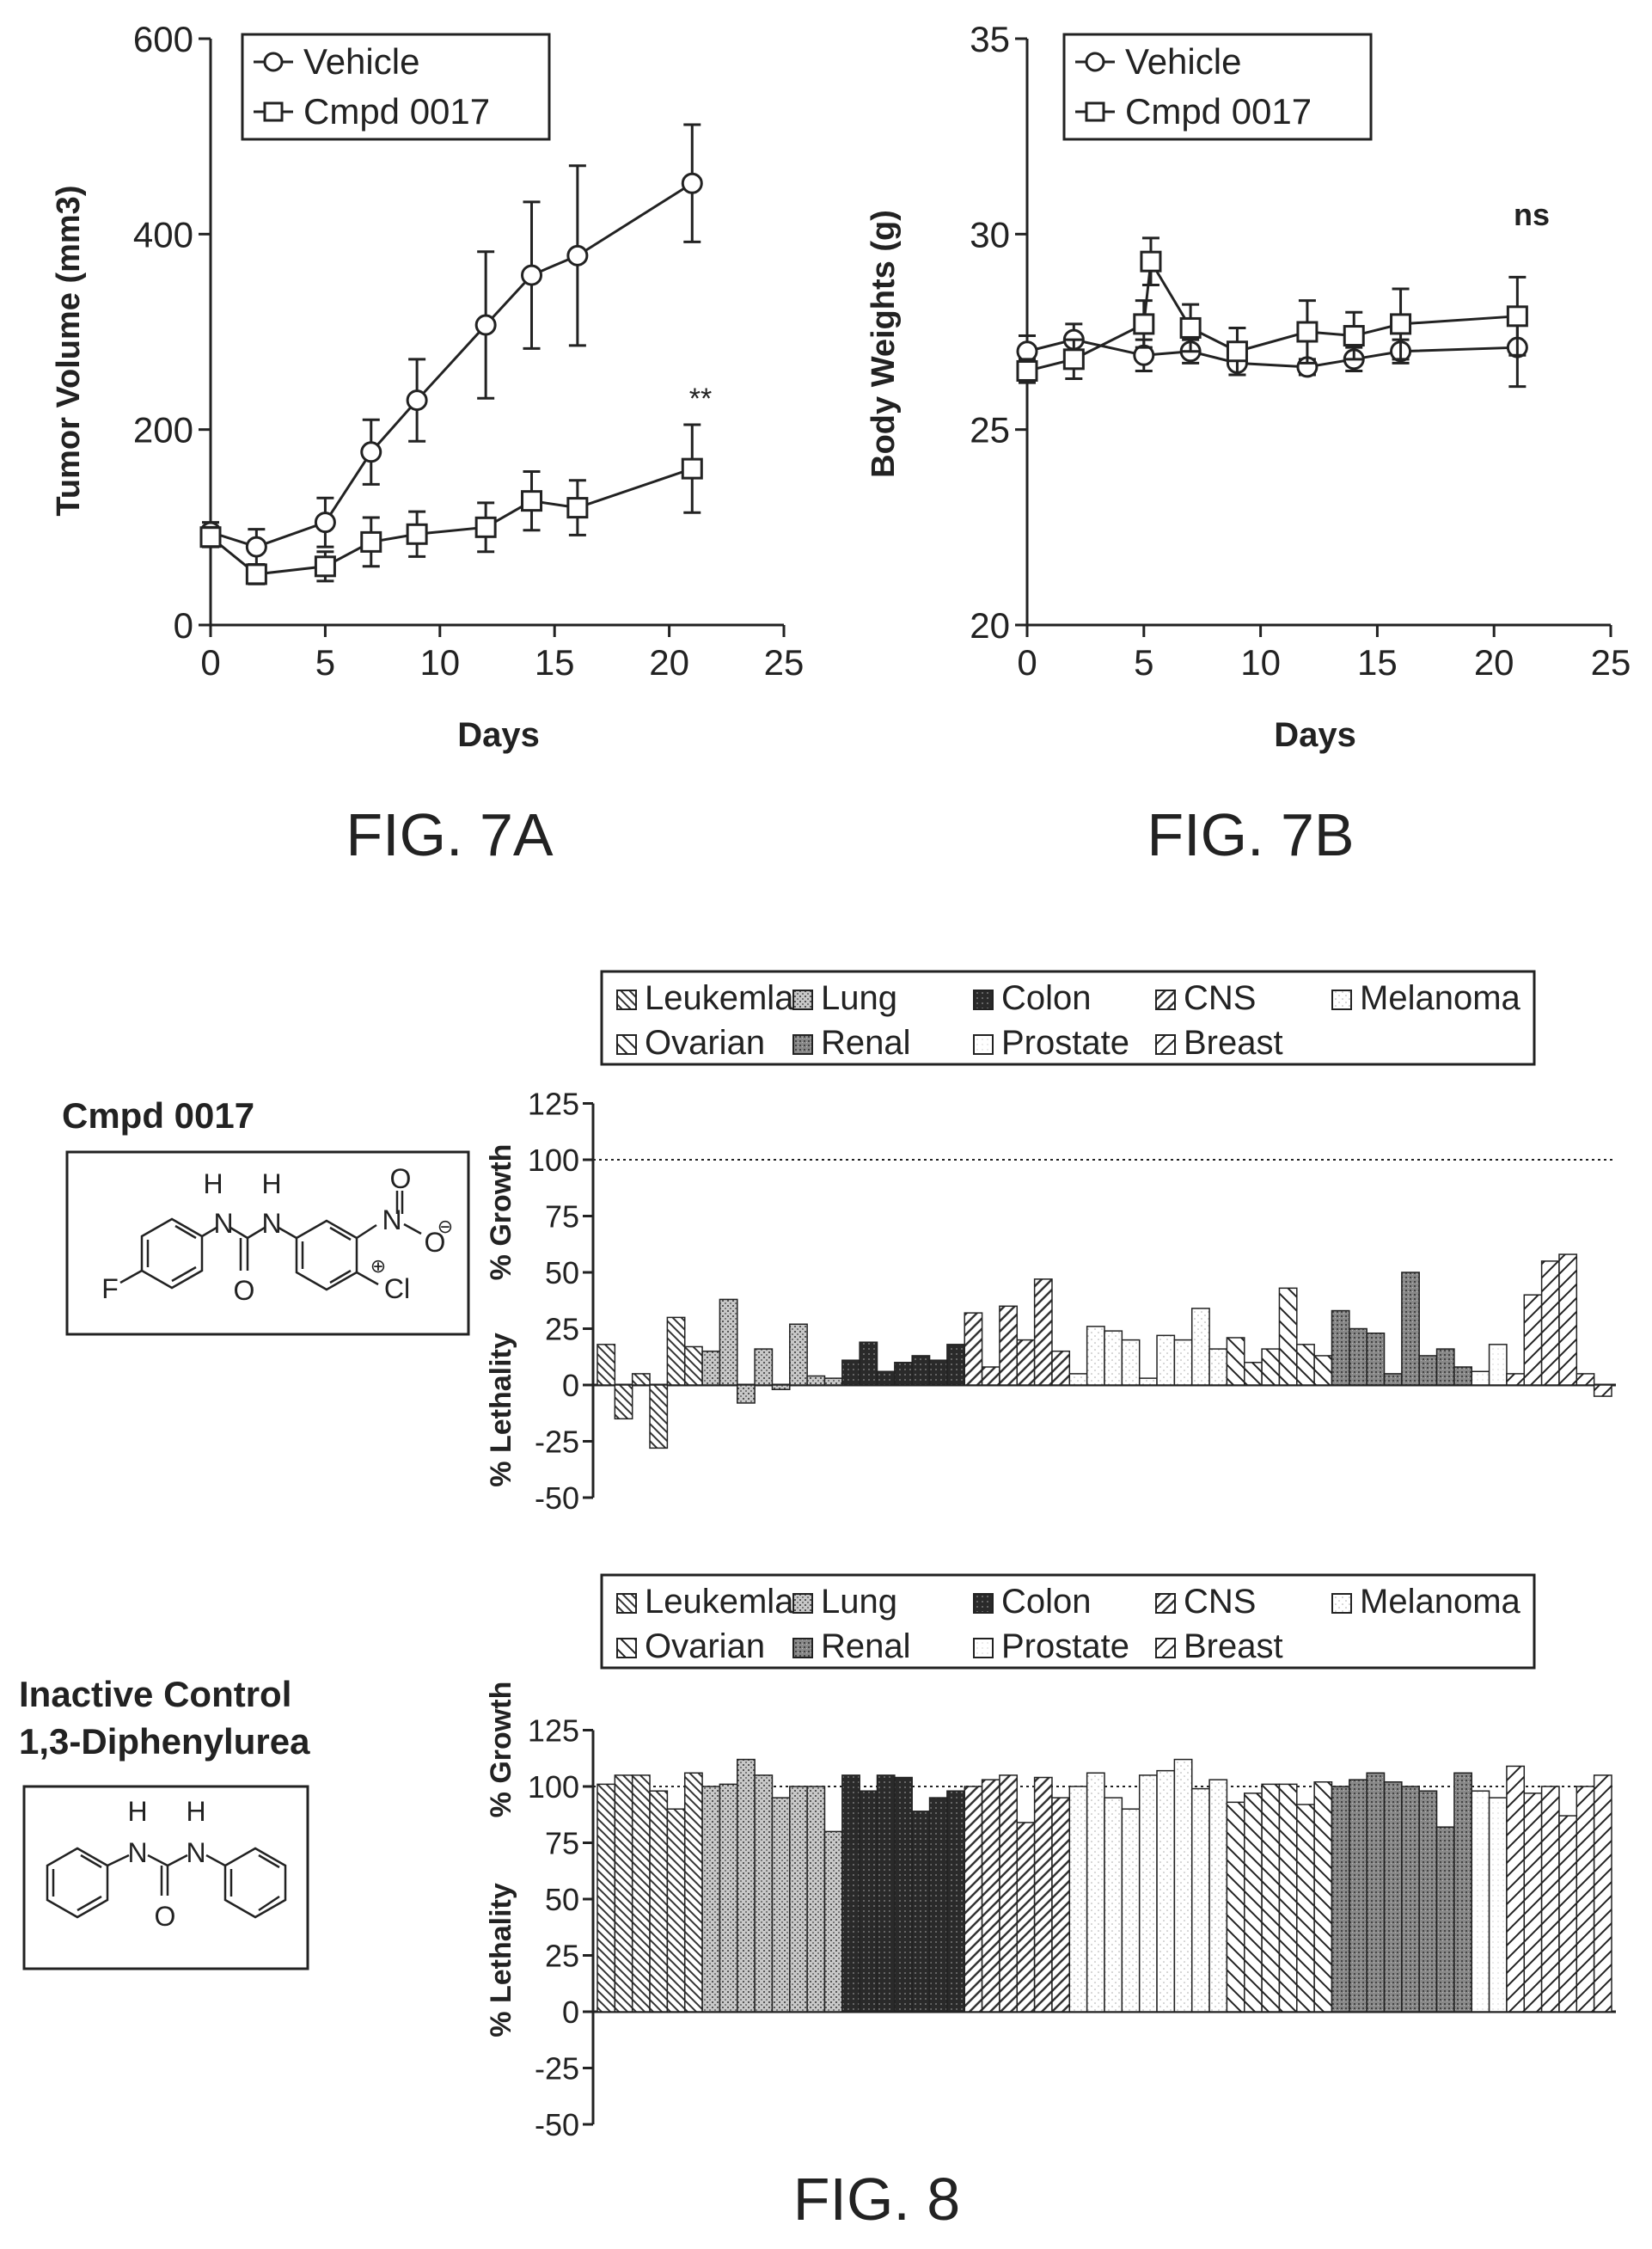  I want to click on legend-label: Renal, so click(866, 1043).